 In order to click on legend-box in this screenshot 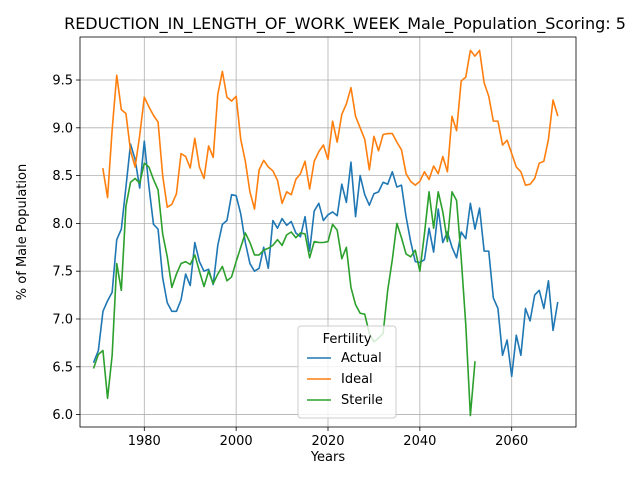, I will do `click(347, 372)`.